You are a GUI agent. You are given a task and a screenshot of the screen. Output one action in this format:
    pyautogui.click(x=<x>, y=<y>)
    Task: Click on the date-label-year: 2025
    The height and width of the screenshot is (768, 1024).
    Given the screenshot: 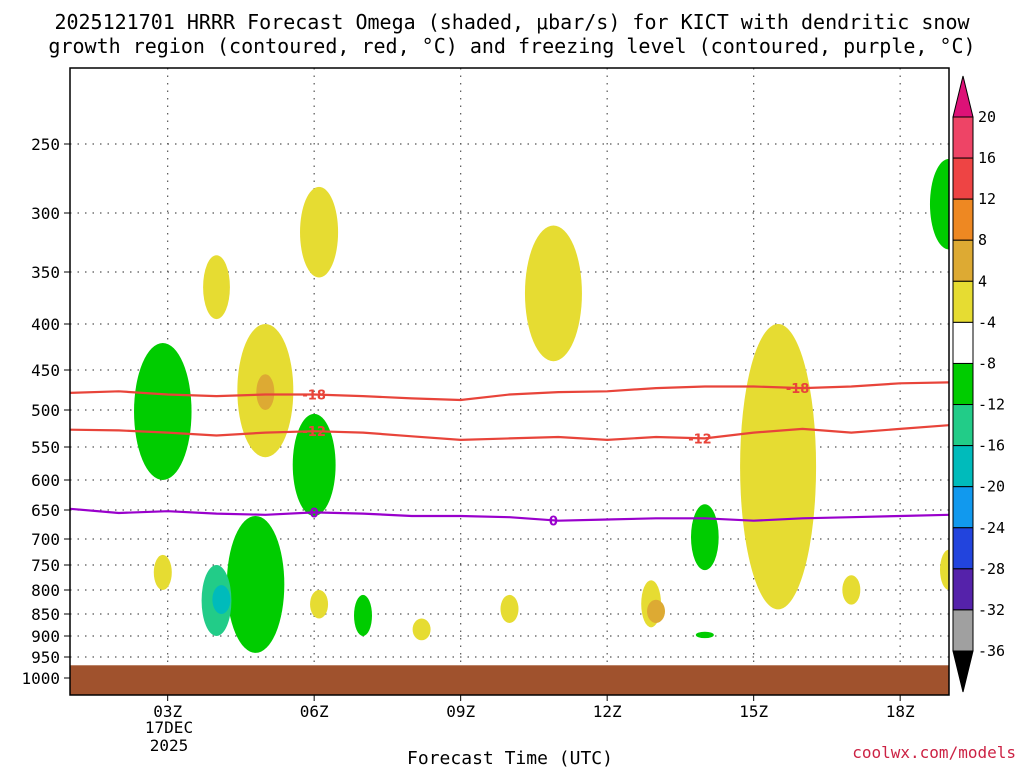 What is the action you would take?
    pyautogui.click(x=169, y=745)
    